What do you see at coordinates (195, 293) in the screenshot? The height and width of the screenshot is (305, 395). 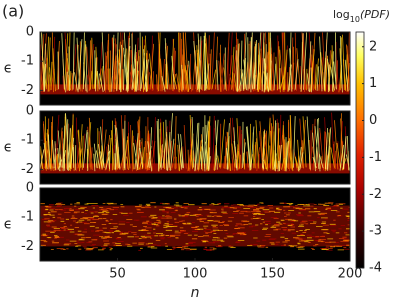 I see `x-axis-label: n` at bounding box center [195, 293].